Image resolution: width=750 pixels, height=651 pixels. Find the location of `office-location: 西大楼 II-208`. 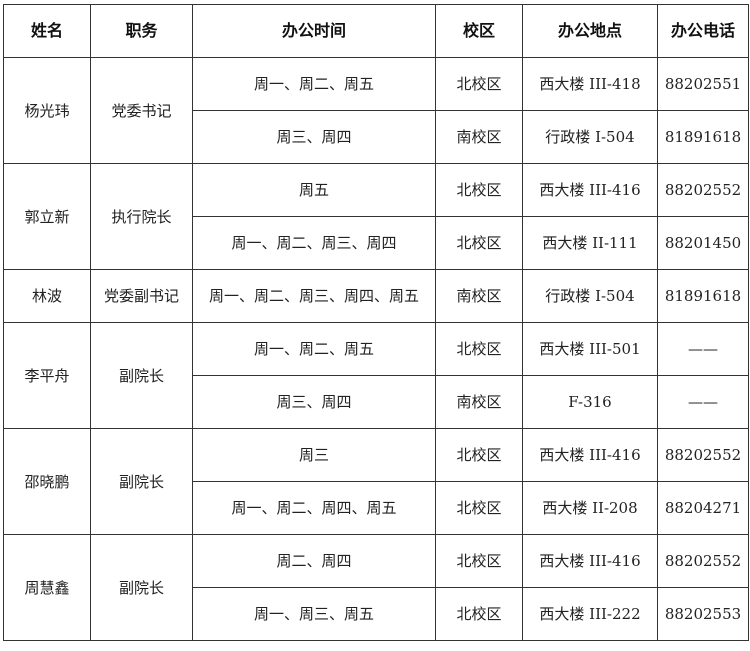

office-location: 西大楼 II-208 is located at coordinates (590, 508).